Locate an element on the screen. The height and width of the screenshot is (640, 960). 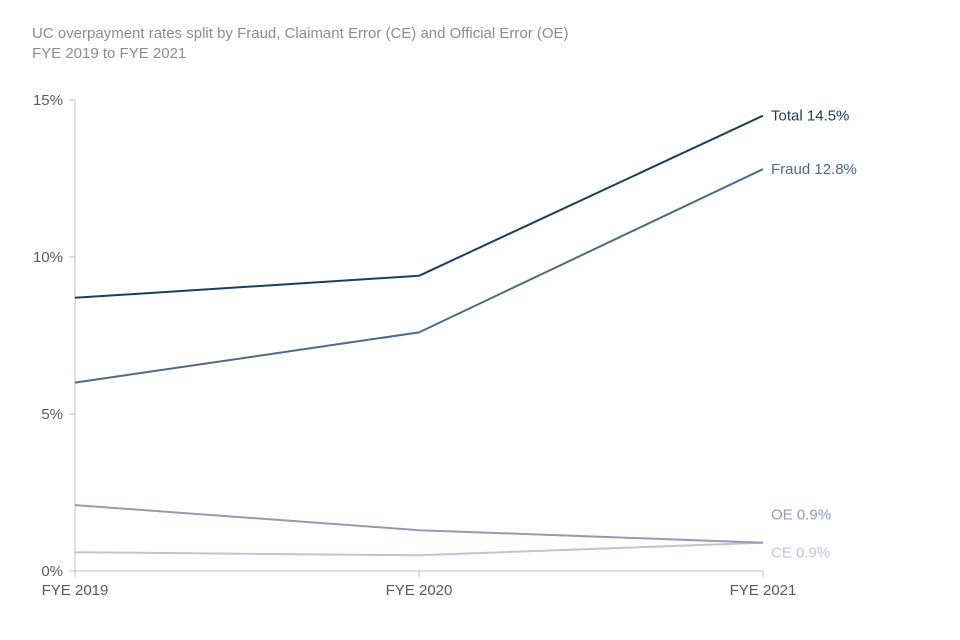
series-line-oe is located at coordinates (419, 524).